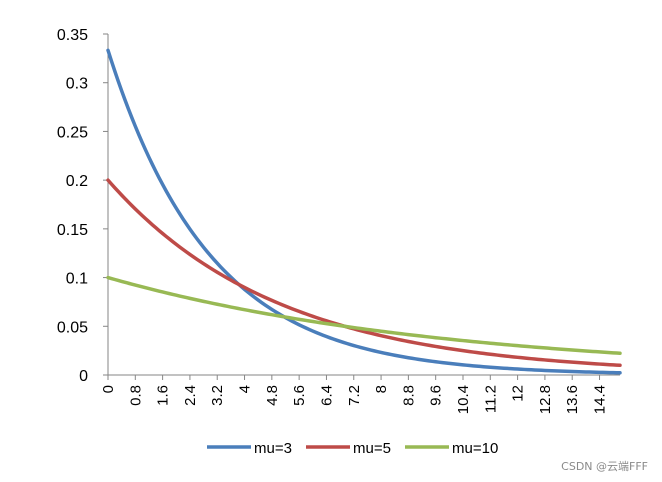 Image resolution: width=662 pixels, height=482 pixels. What do you see at coordinates (77, 84) in the screenshot?
I see `y-tick-label: 0.3` at bounding box center [77, 84].